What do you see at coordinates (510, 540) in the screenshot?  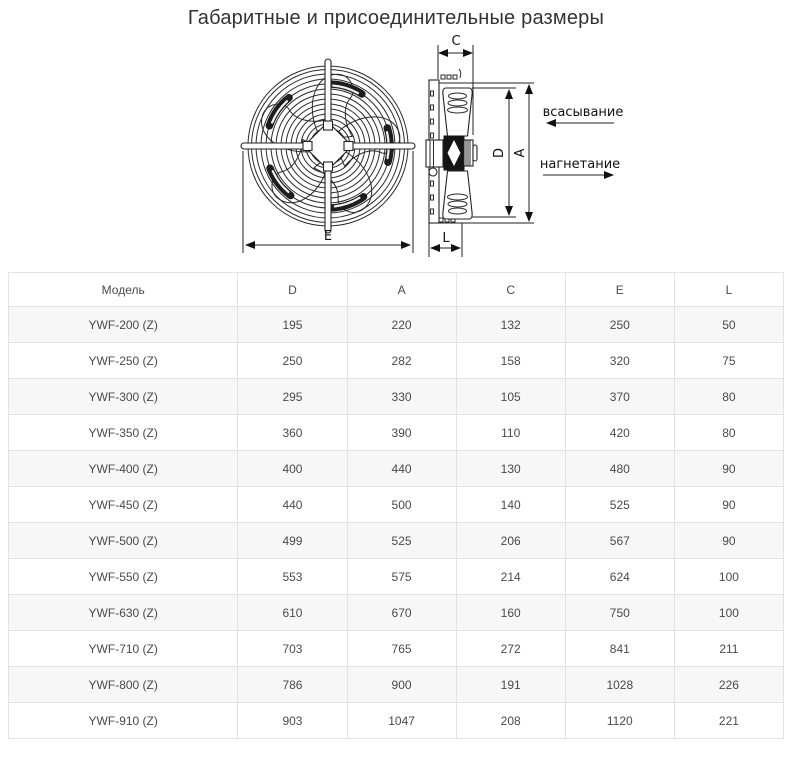 I see `c-cell: 206` at bounding box center [510, 540].